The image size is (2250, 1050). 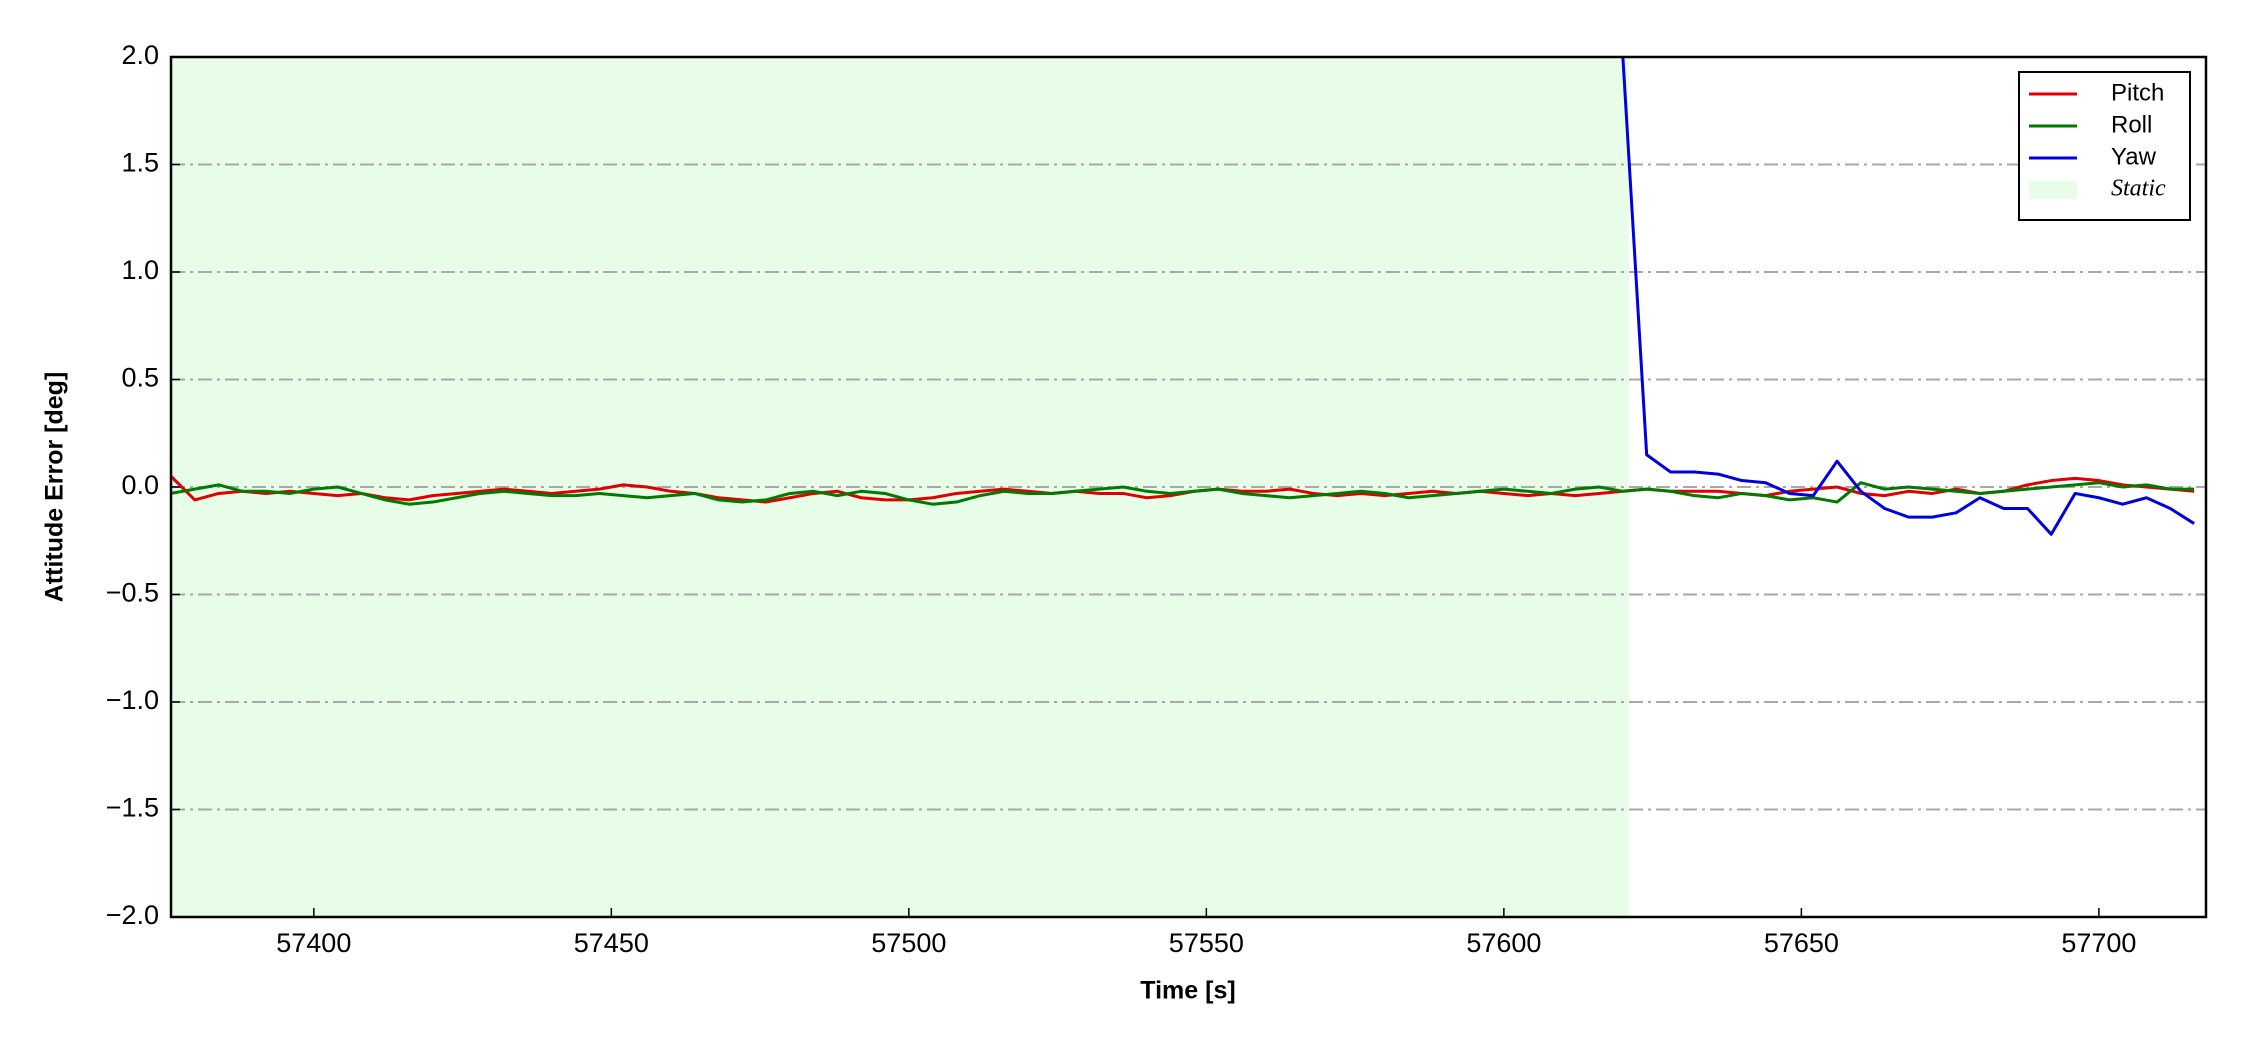 I want to click on series-line, so click(x=1908, y=296).